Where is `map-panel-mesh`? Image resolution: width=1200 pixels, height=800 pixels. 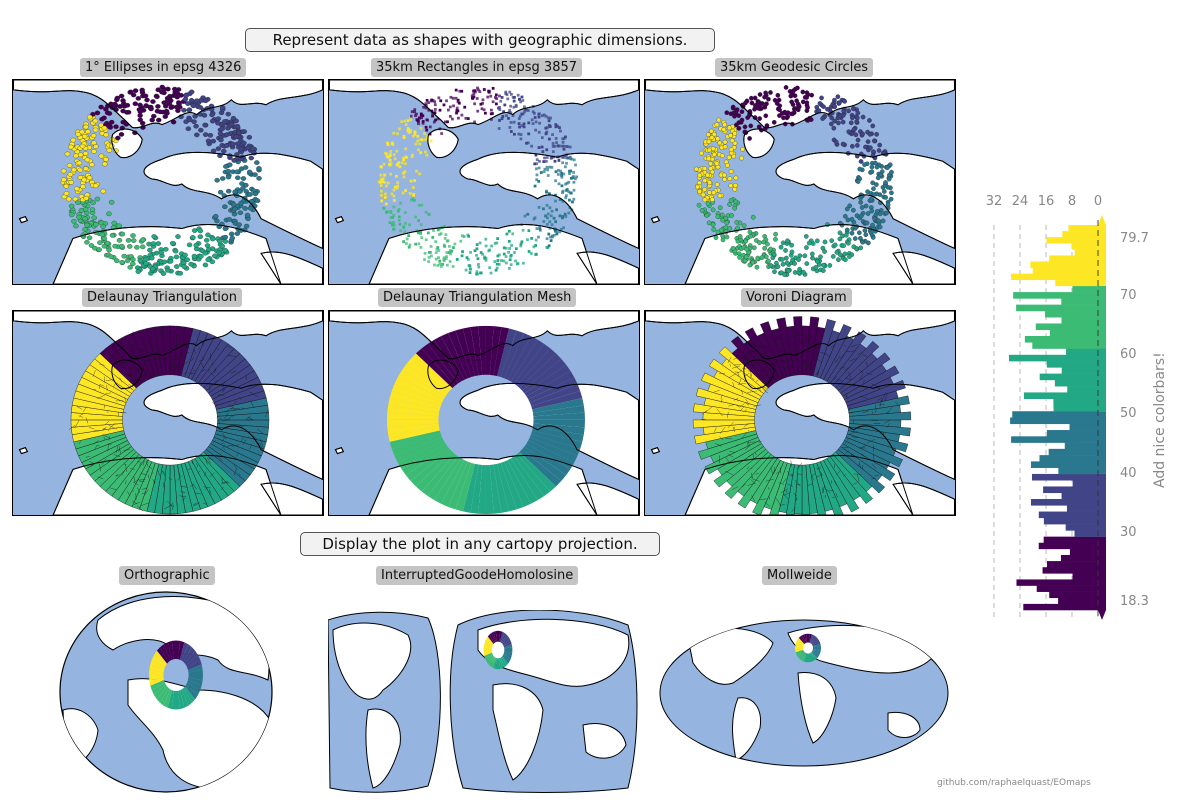
map-panel-mesh is located at coordinates (484, 413).